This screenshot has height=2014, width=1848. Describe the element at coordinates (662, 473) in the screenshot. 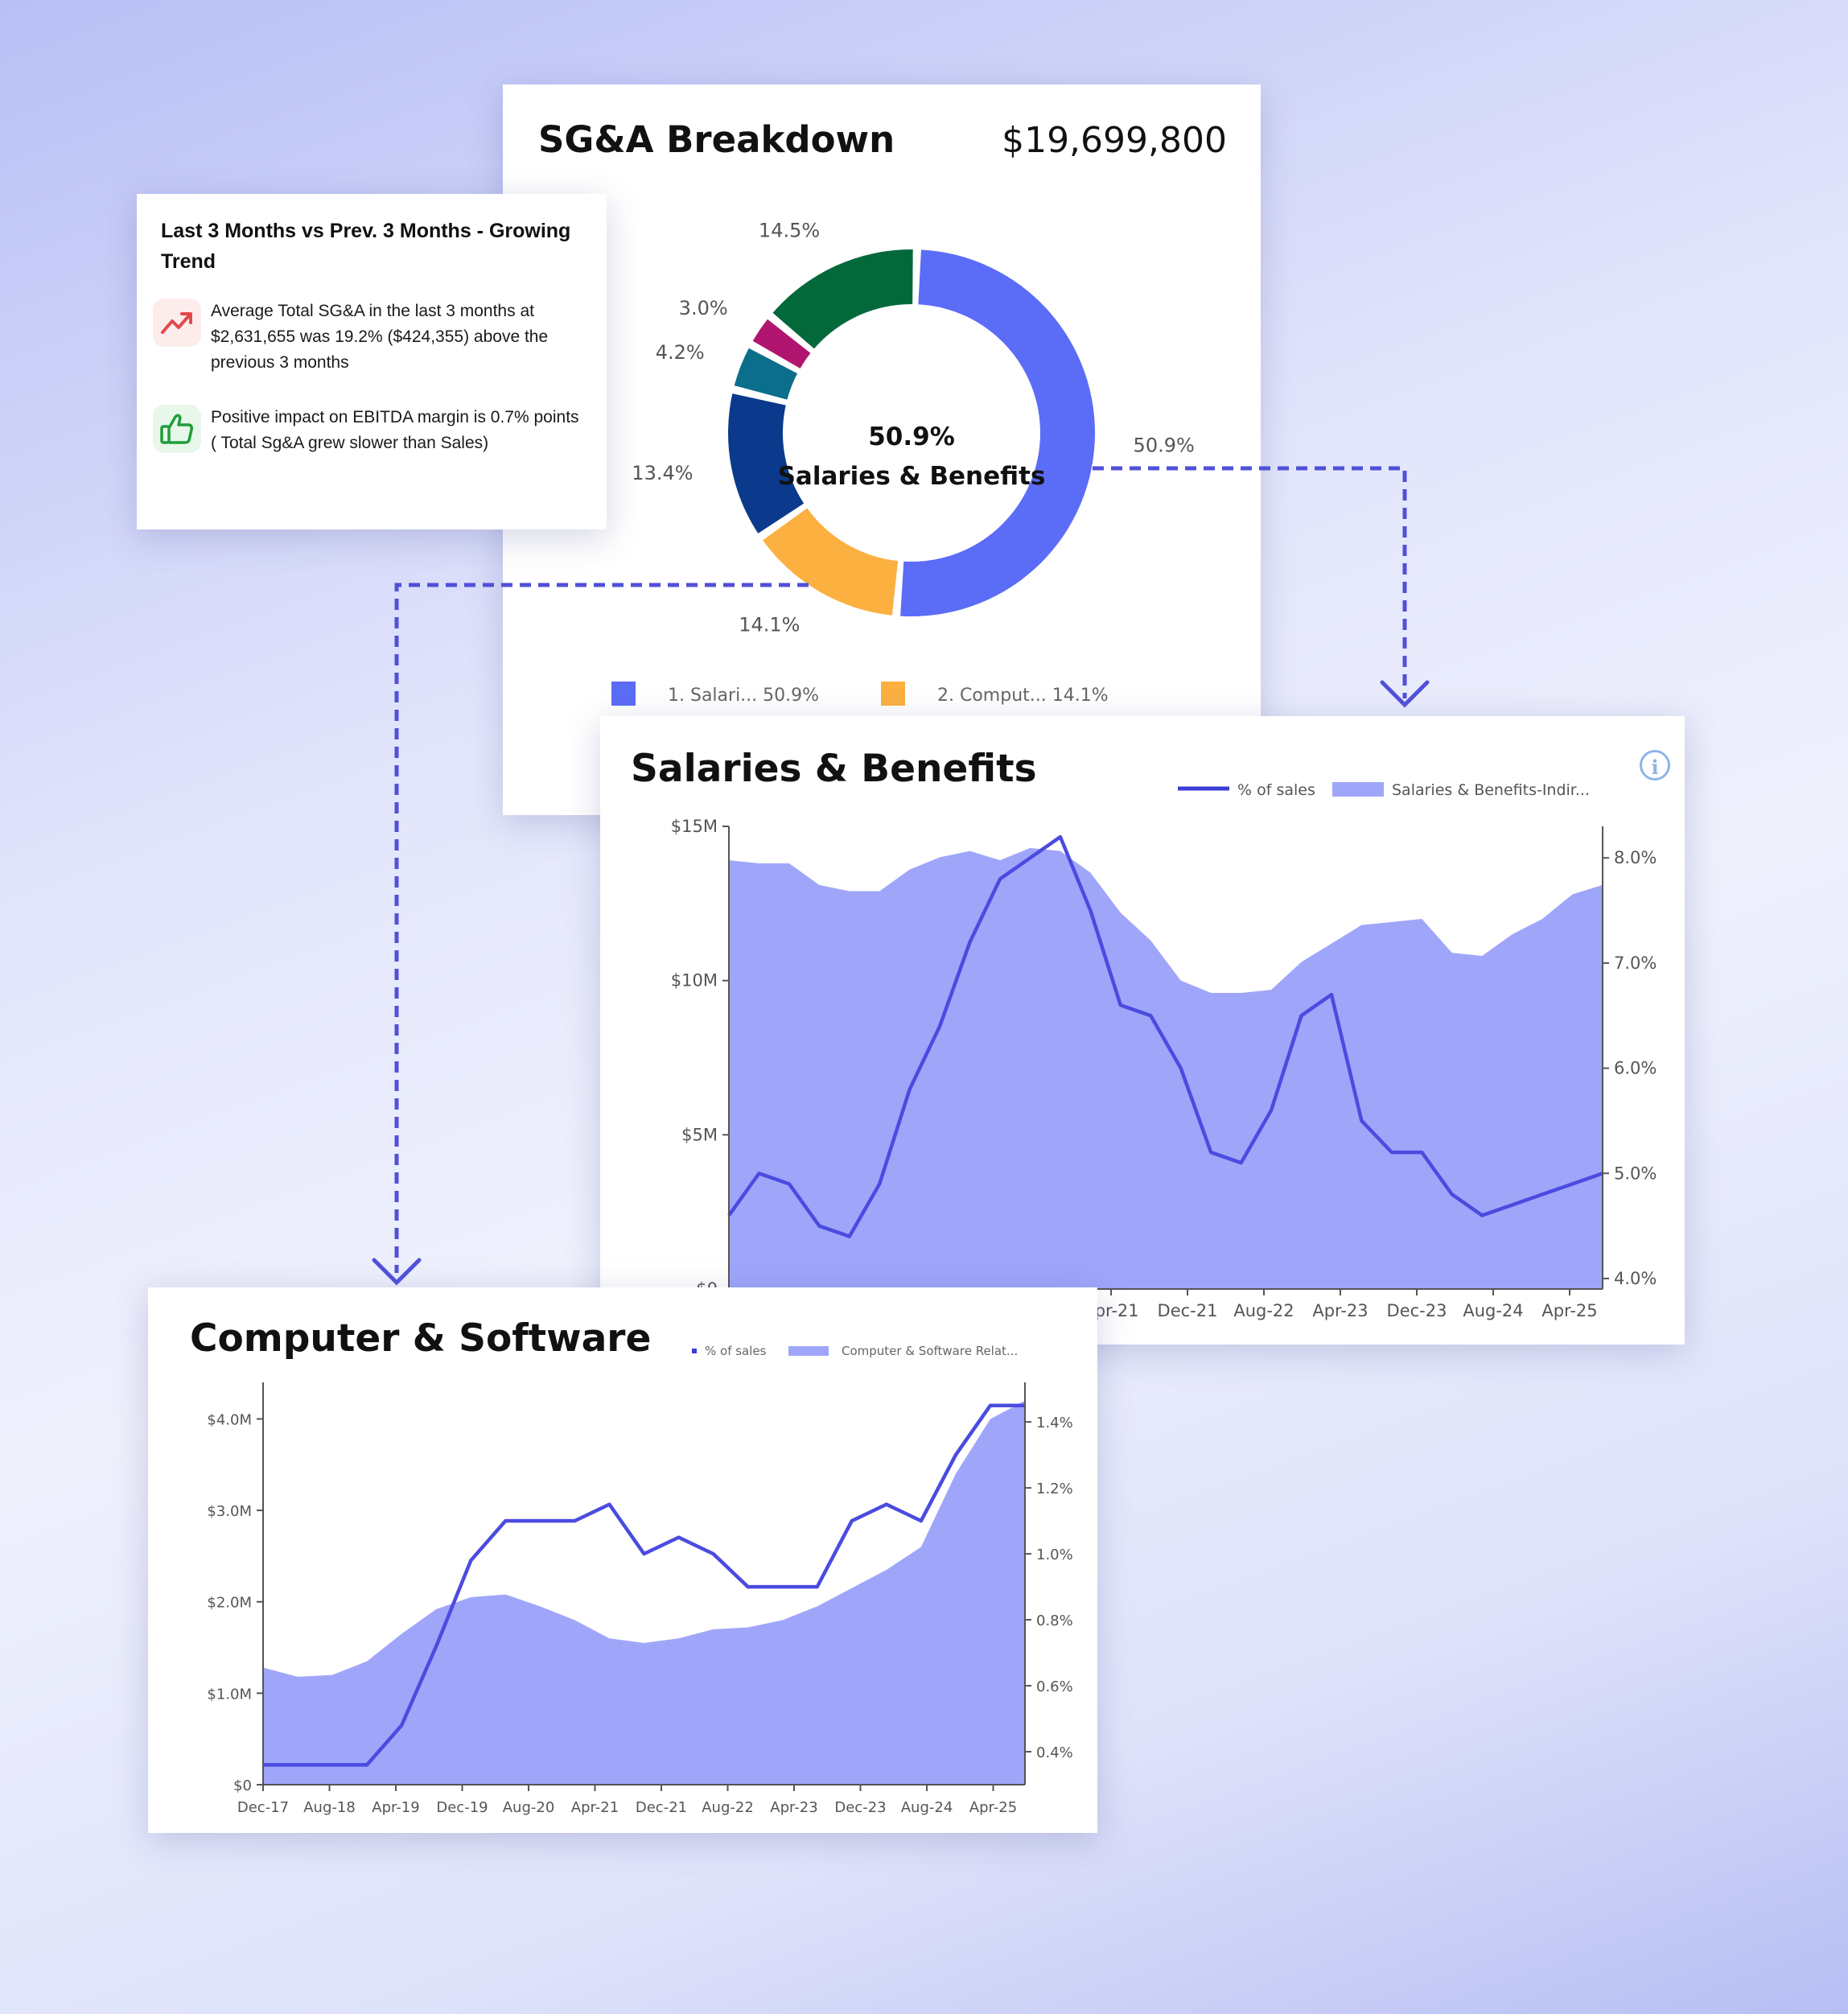

I see `donut-slice-label: 13.4%` at that location.